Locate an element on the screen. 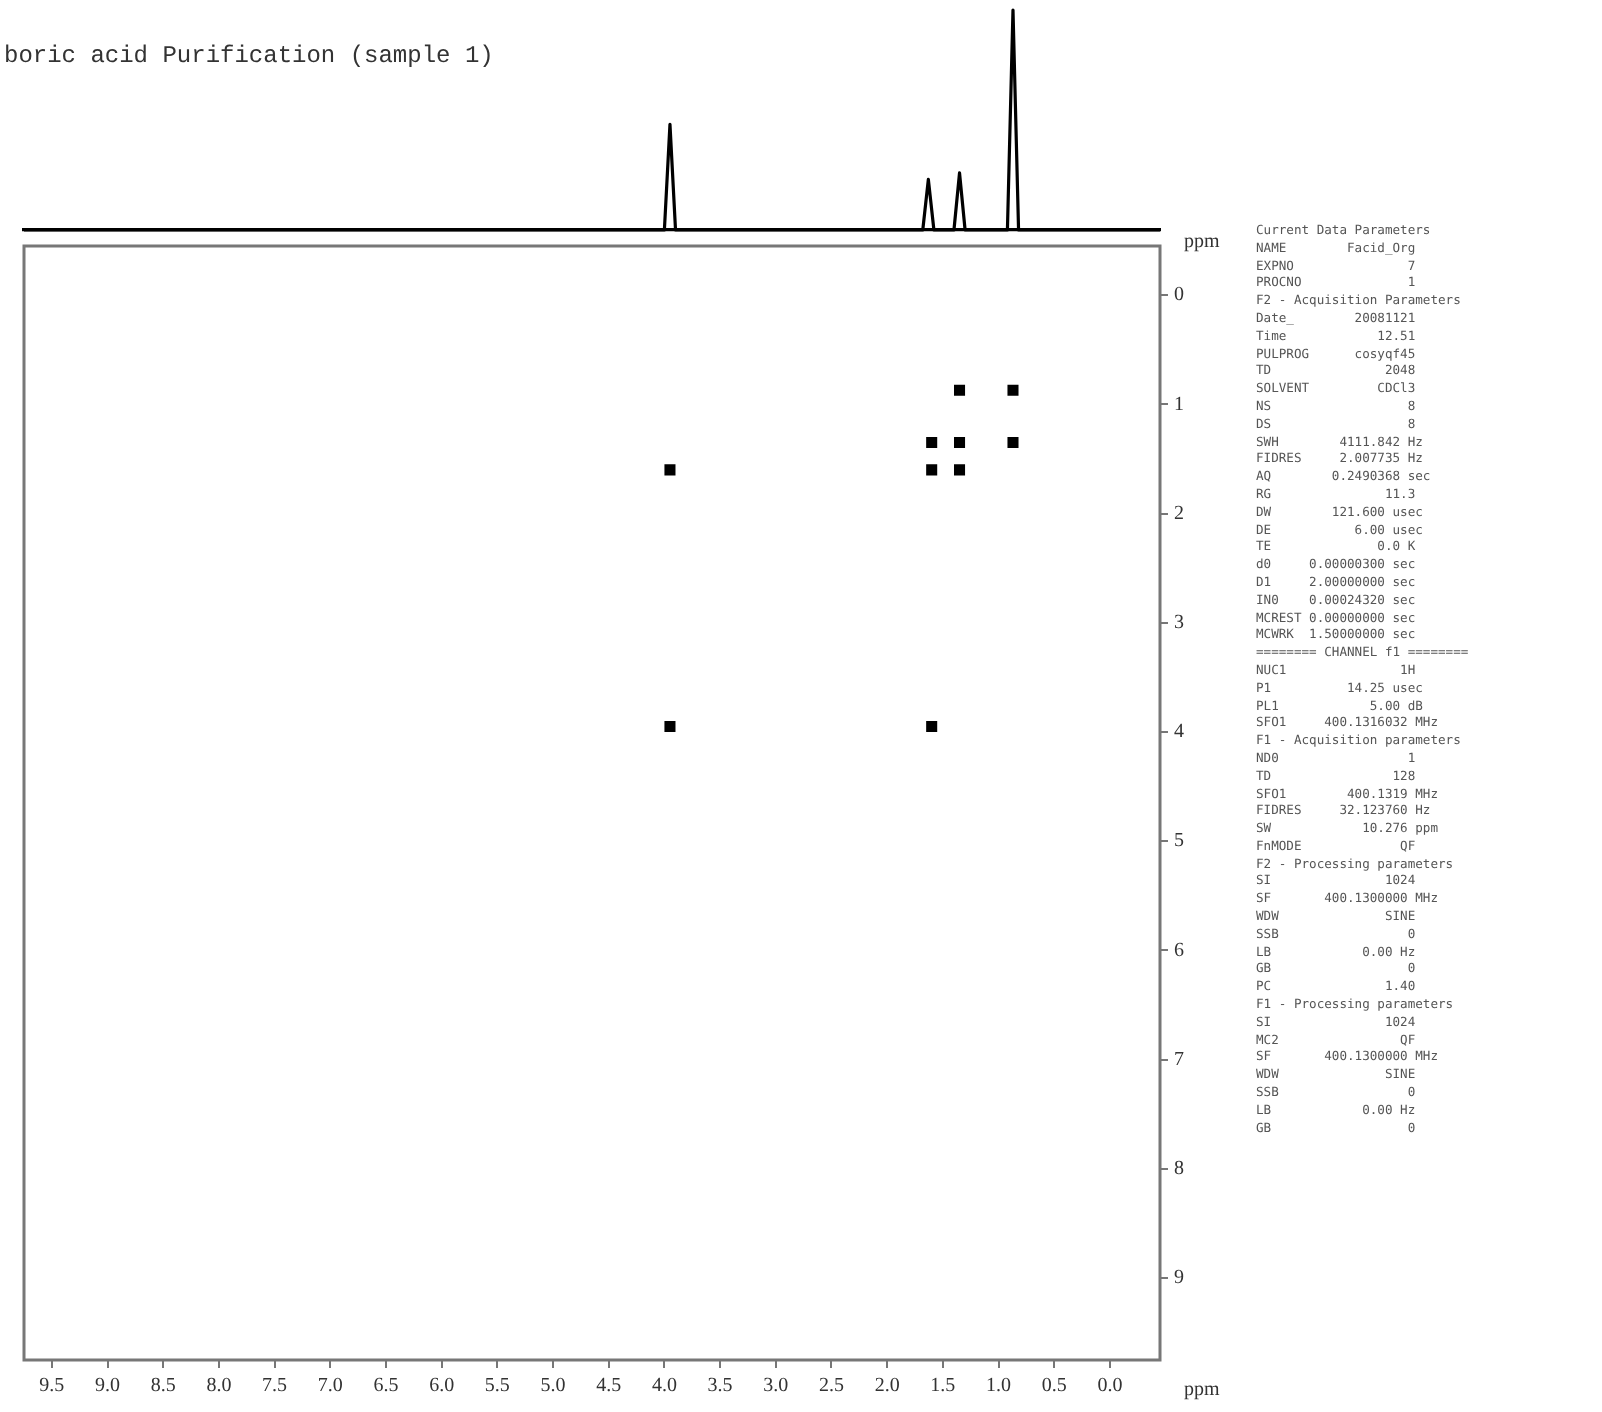 This screenshot has width=1602, height=1412. y-tick-label: 8 is located at coordinates (1179, 1169).